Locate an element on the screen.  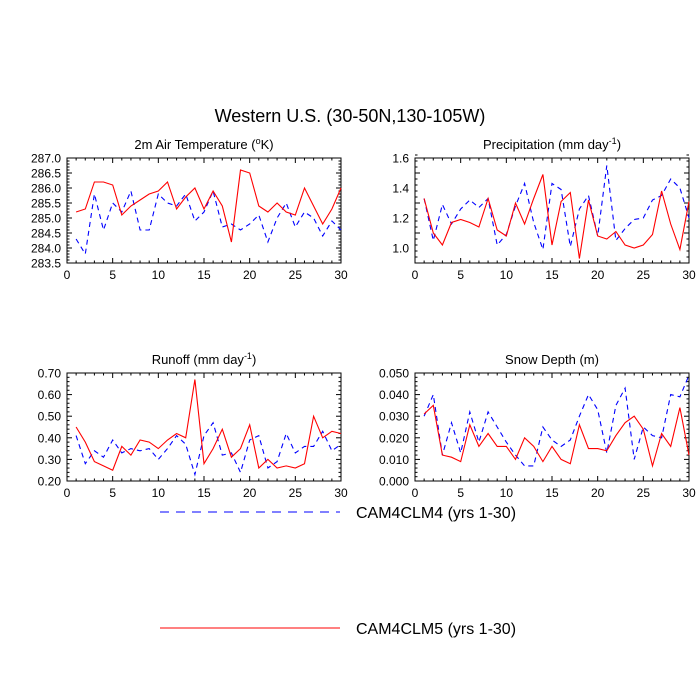
y-tick-label: 0.030 is located at coordinates (394, 417).